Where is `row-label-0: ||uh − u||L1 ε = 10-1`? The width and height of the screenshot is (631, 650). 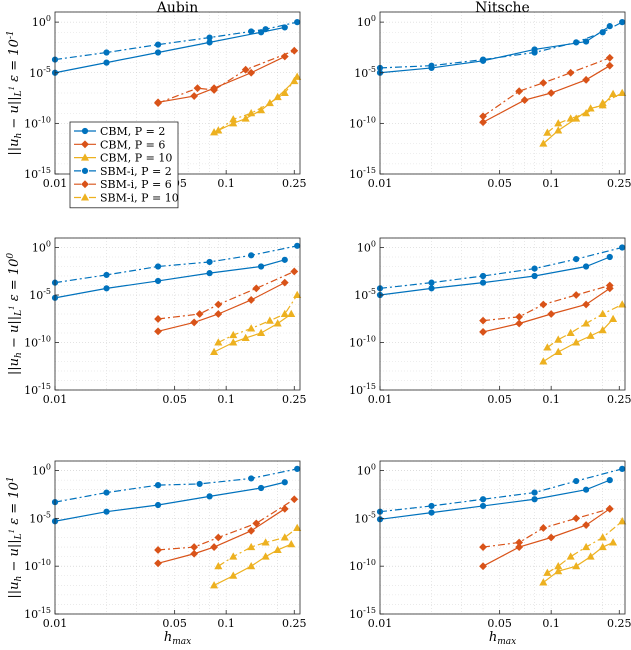 row-label-0: ||uh − u||L1 ε = 10-1 is located at coordinates (15, 92).